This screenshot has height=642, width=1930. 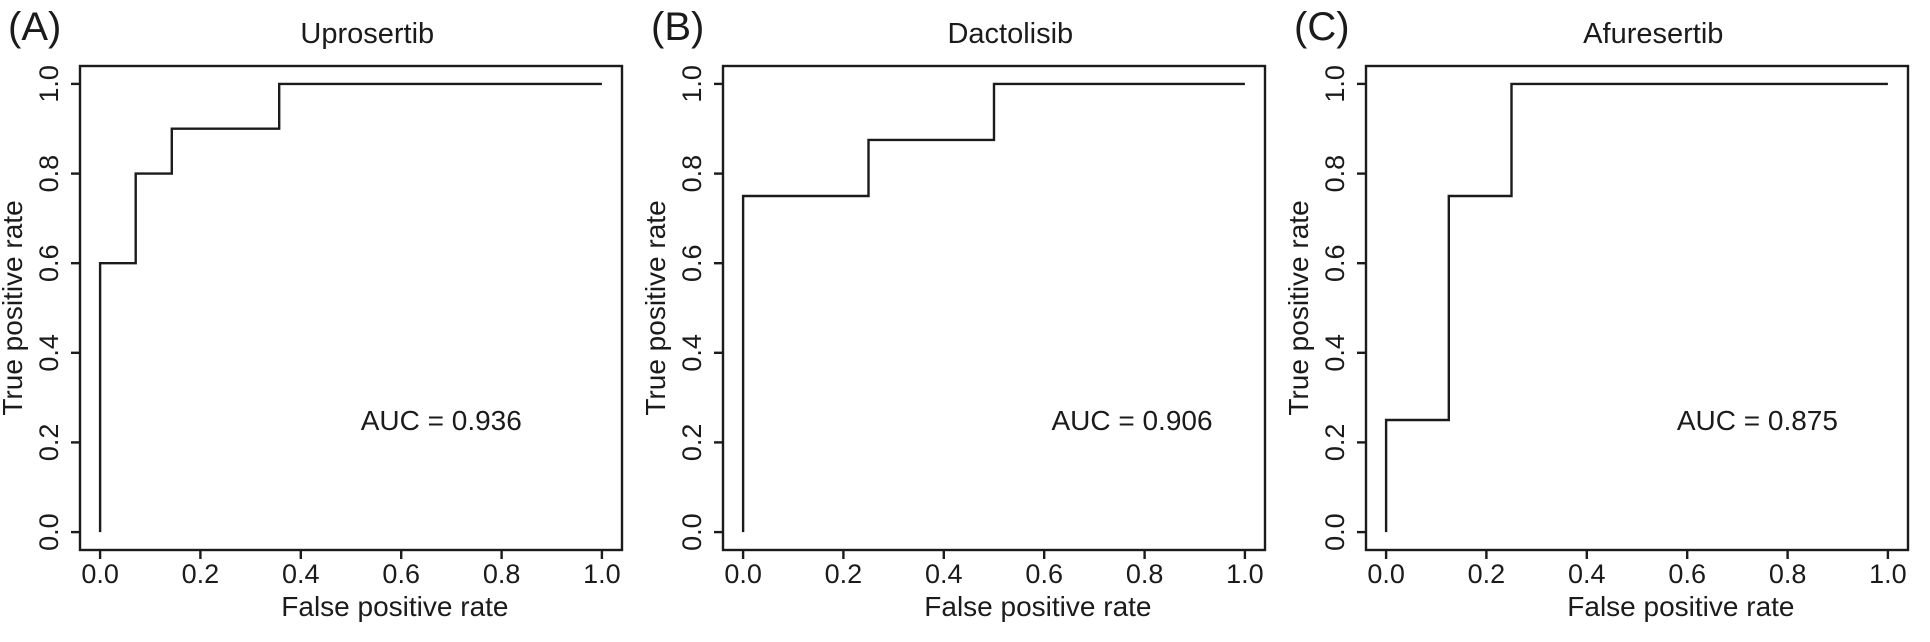 I want to click on panel-title: Dactolisib, so click(x=1010, y=34).